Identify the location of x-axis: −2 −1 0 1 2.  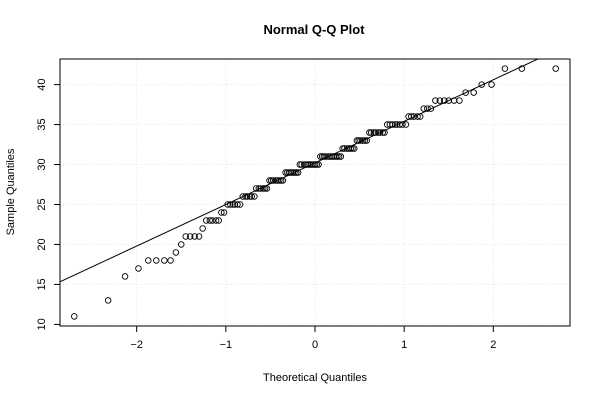
(313, 338).